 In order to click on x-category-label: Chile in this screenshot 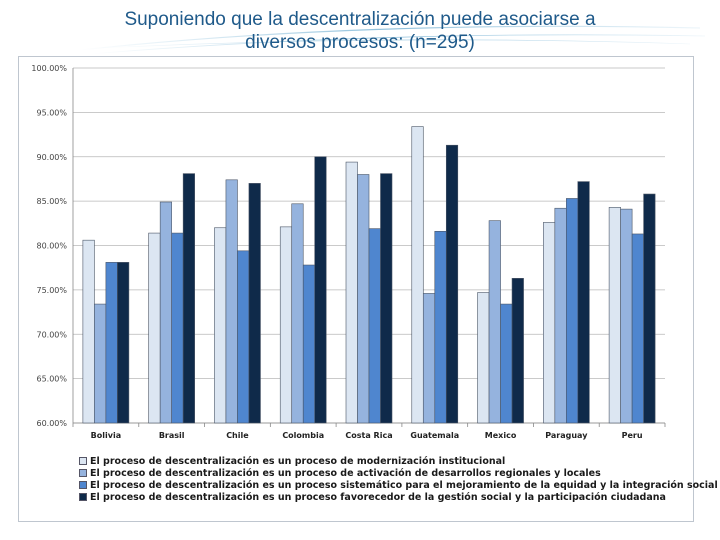, I will do `click(237, 435)`.